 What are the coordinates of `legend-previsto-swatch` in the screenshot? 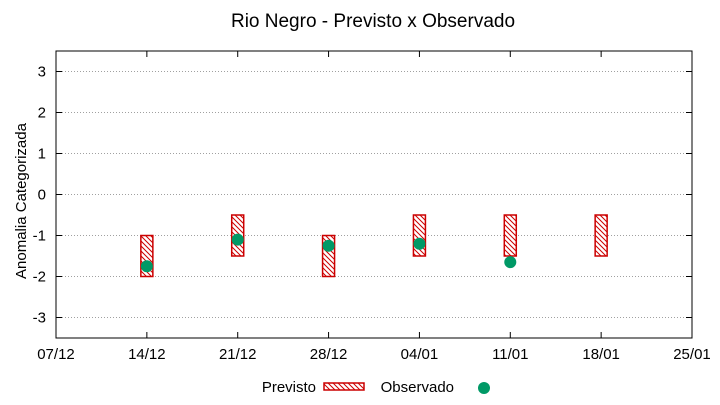 It's located at (344, 386).